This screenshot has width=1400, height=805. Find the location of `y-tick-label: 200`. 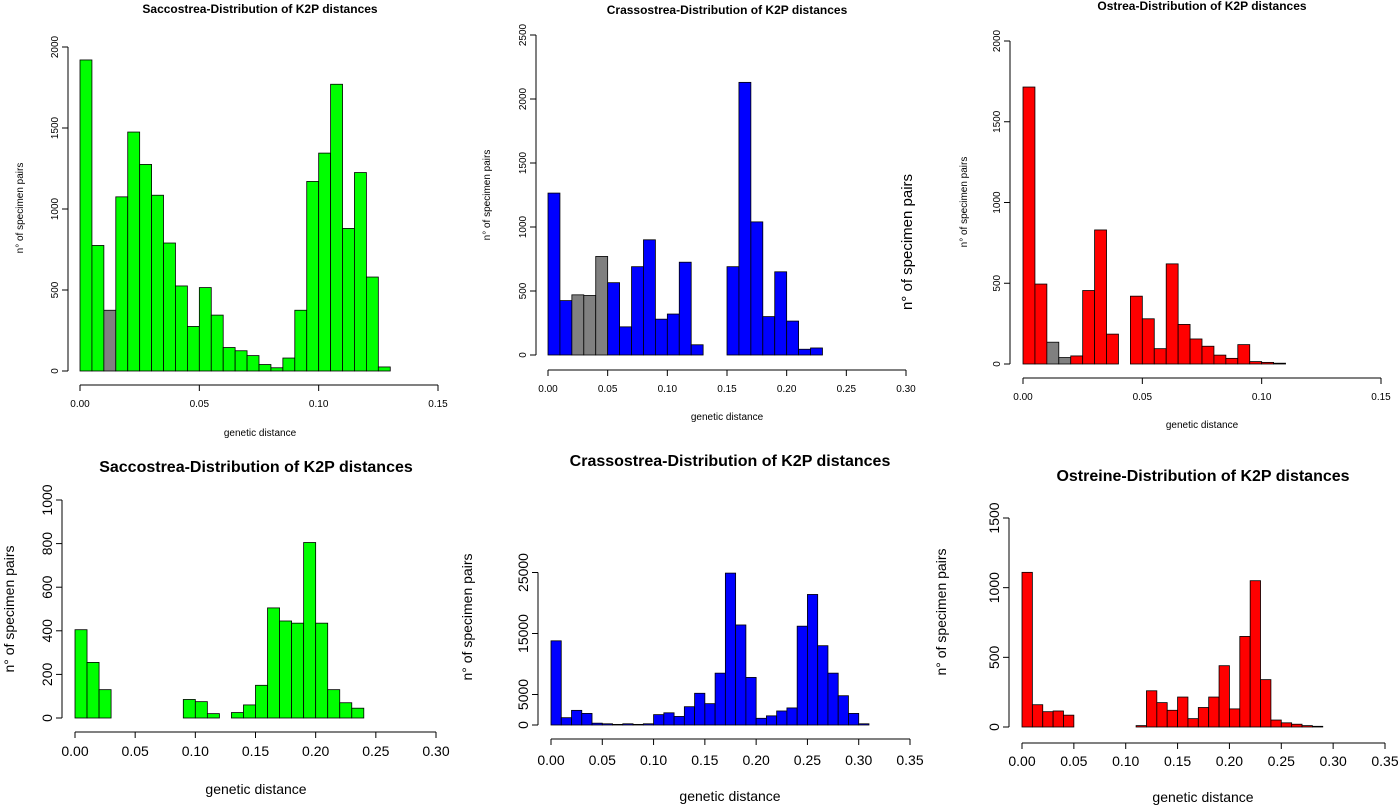

y-tick-label: 200 is located at coordinates (47, 675).